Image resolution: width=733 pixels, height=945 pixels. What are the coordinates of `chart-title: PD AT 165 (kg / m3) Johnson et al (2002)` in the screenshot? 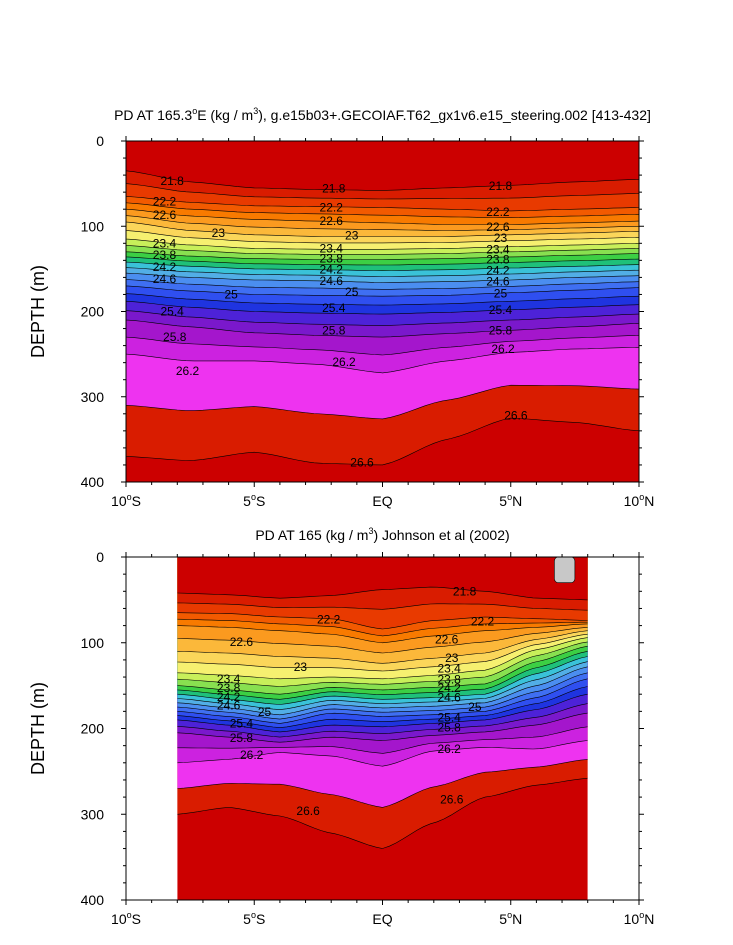 It's located at (382, 534).